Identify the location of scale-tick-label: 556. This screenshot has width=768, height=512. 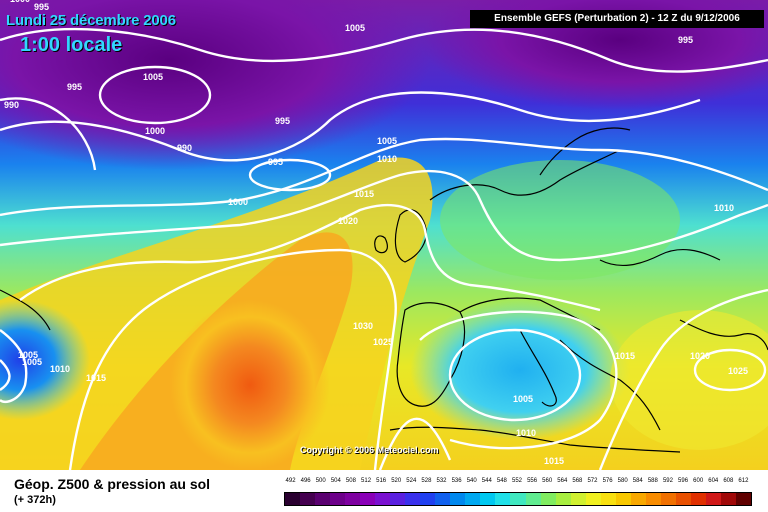
(532, 481).